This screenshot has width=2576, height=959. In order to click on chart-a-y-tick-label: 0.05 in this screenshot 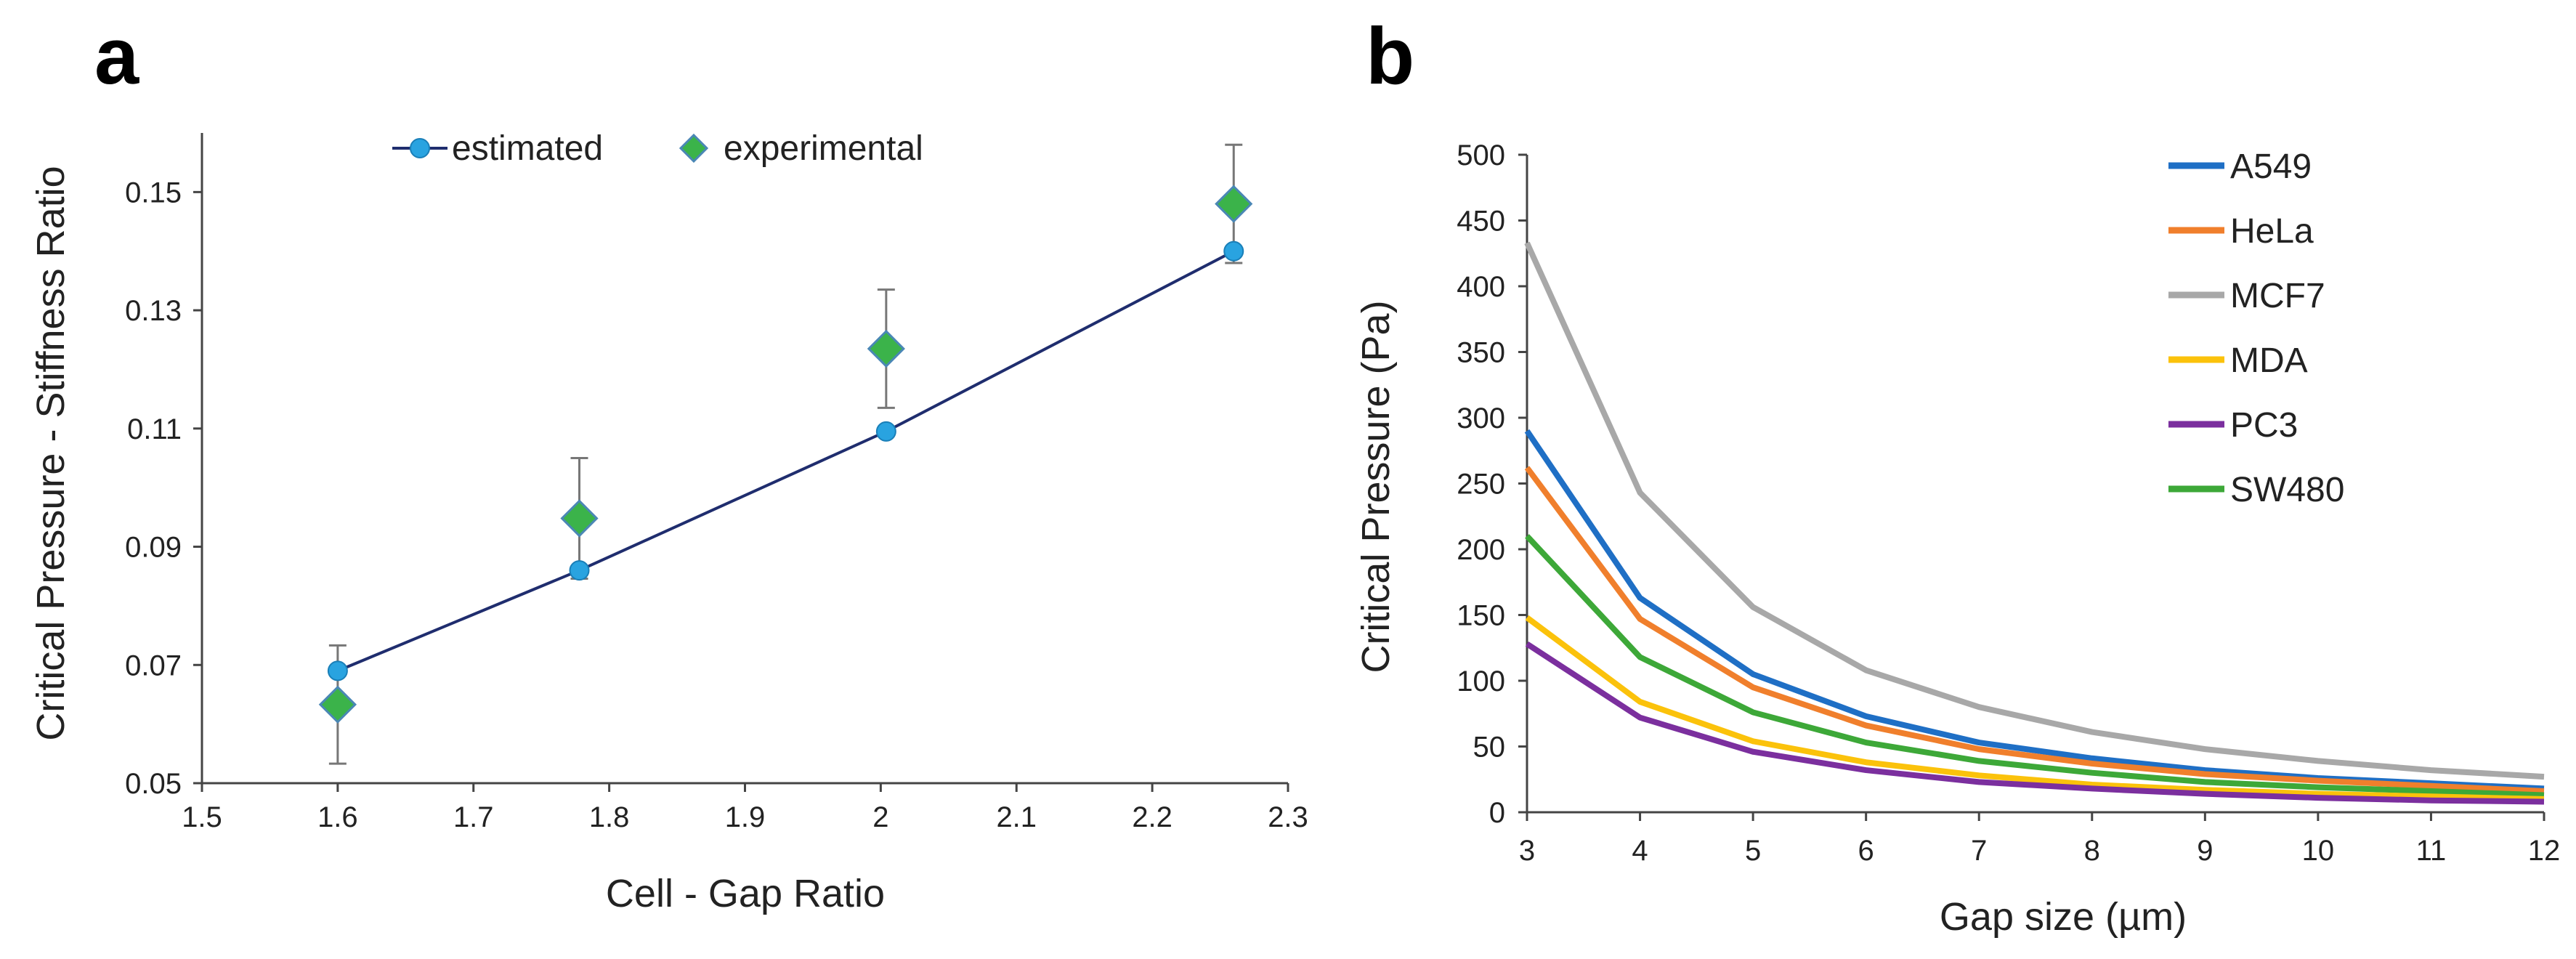, I will do `click(153, 784)`.